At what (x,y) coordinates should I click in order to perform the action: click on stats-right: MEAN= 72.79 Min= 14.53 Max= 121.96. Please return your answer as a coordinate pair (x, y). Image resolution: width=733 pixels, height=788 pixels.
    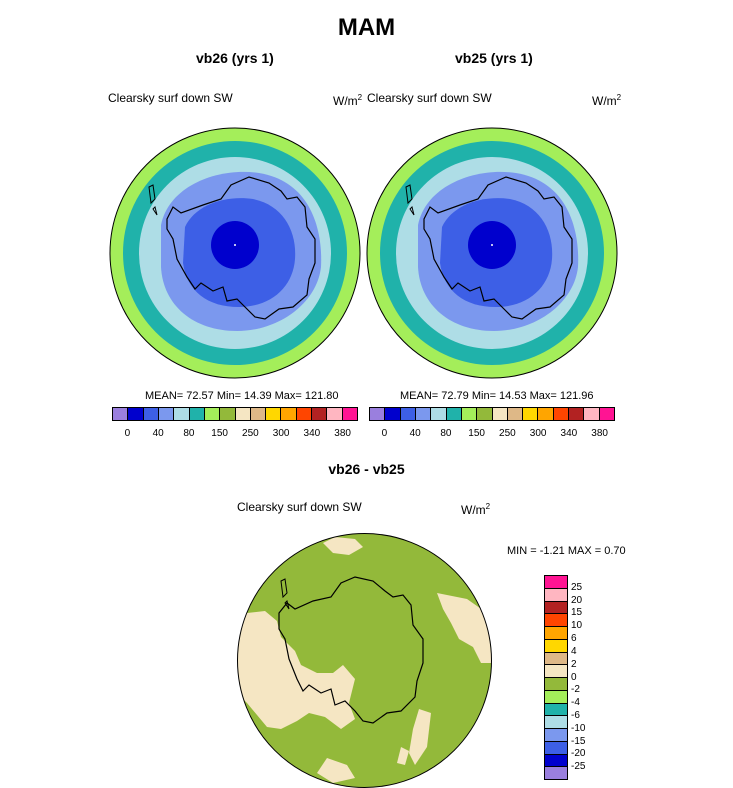
    Looking at the image, I should click on (497, 396).